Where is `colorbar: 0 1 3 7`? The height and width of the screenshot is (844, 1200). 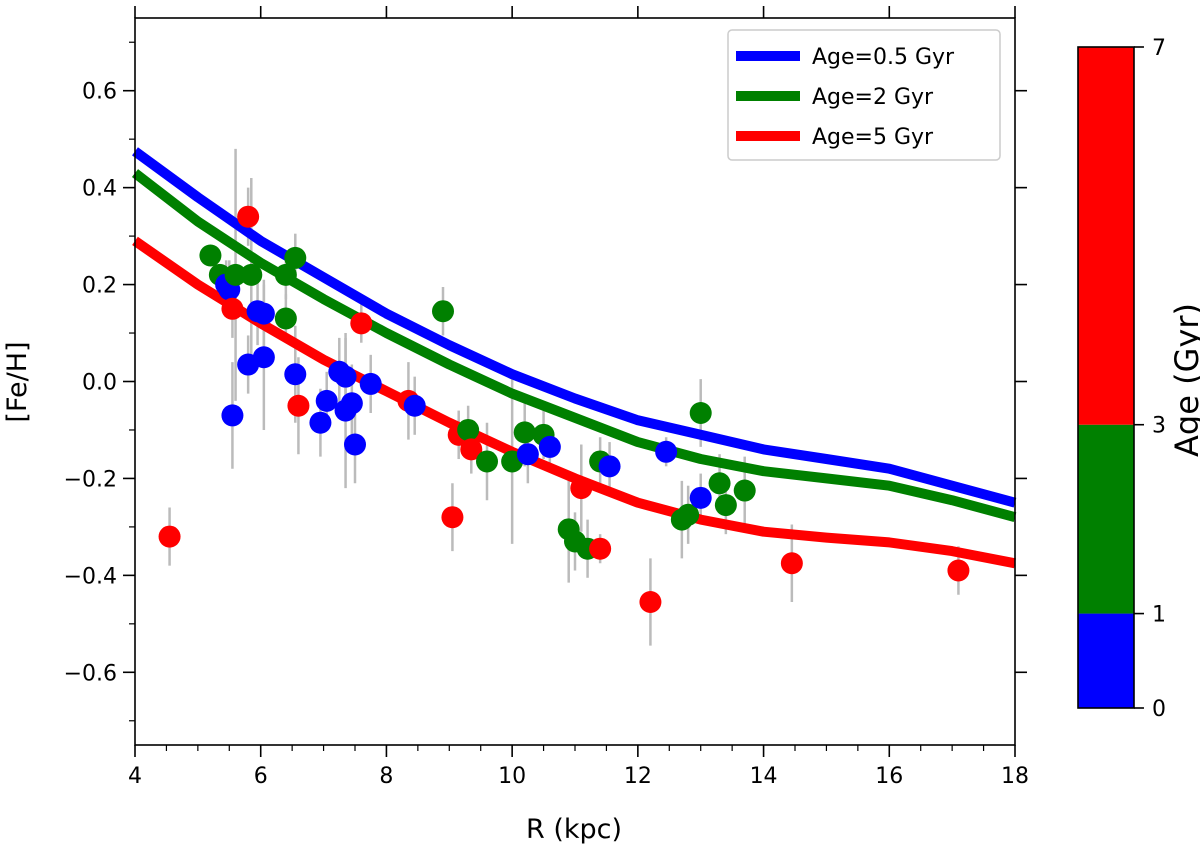 colorbar: 0 1 3 7 is located at coordinates (1121, 379).